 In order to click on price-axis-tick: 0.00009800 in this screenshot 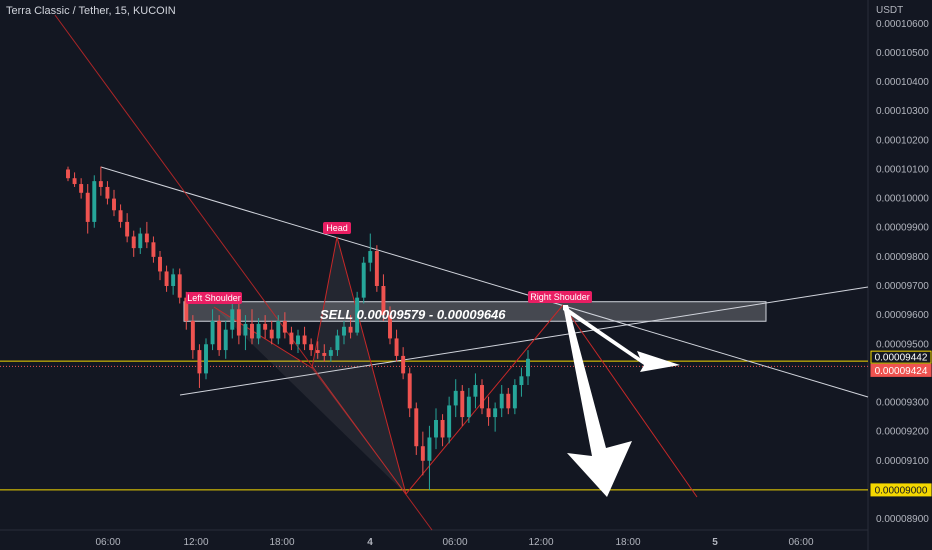, I will do `click(902, 257)`.